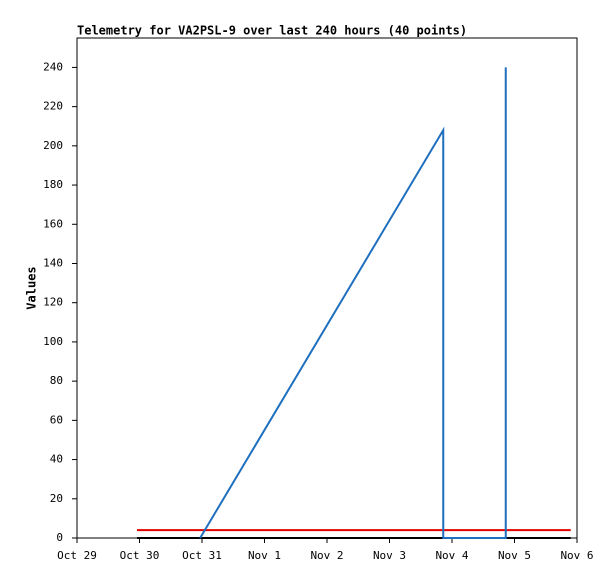  I want to click on x-tick-label: Nov 1, so click(264, 555).